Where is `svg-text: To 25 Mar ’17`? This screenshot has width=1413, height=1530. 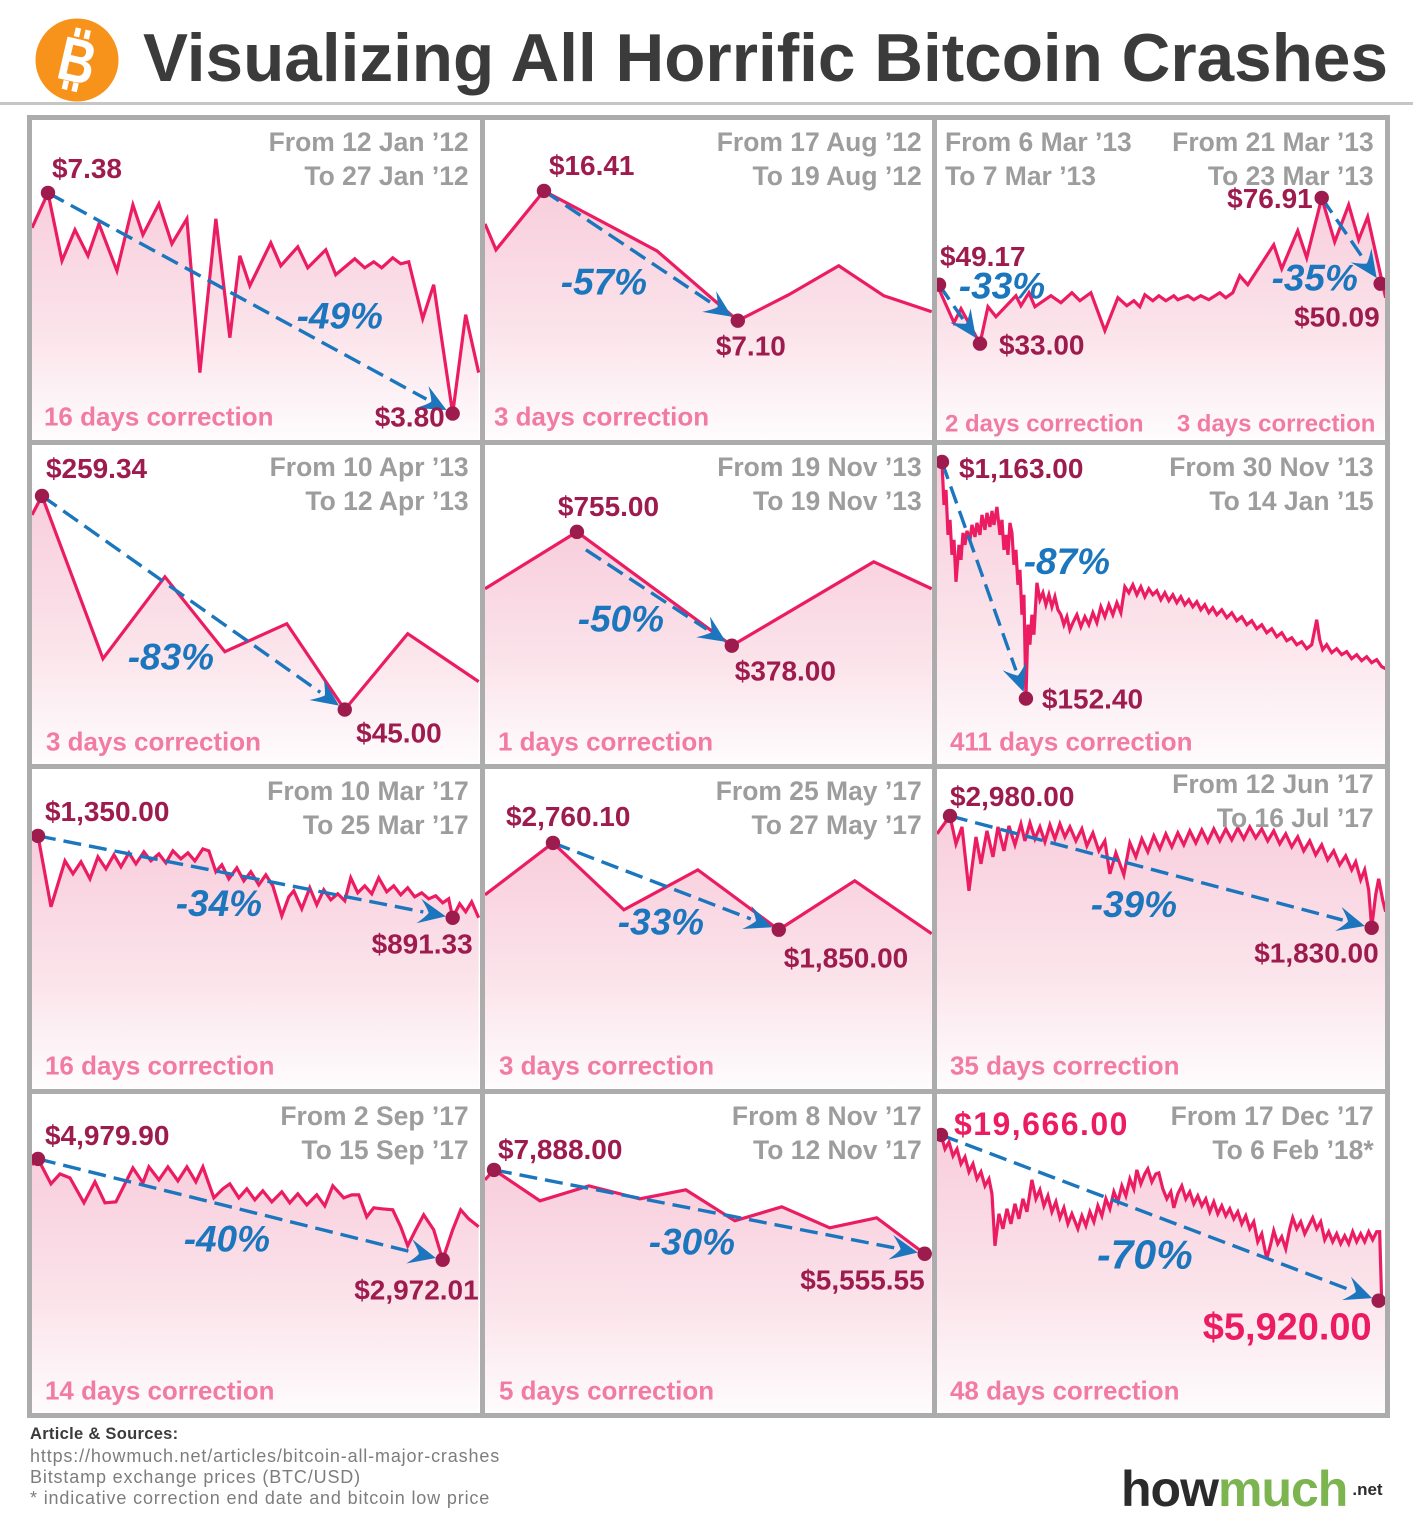
svg-text: To 25 Mar ’17 is located at coordinates (386, 825).